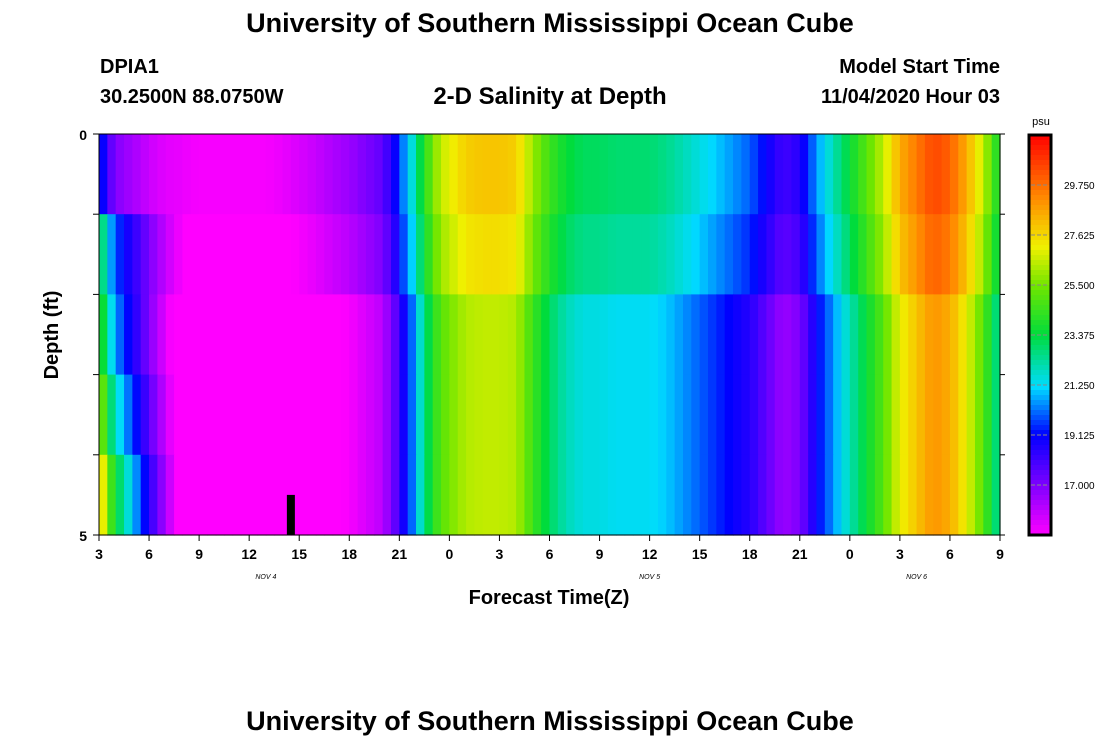 Image resolution: width=1100 pixels, height=750 pixels. Describe the element at coordinates (1079, 486) in the screenshot. I see `colorbar-tick-label: 17.000` at that location.